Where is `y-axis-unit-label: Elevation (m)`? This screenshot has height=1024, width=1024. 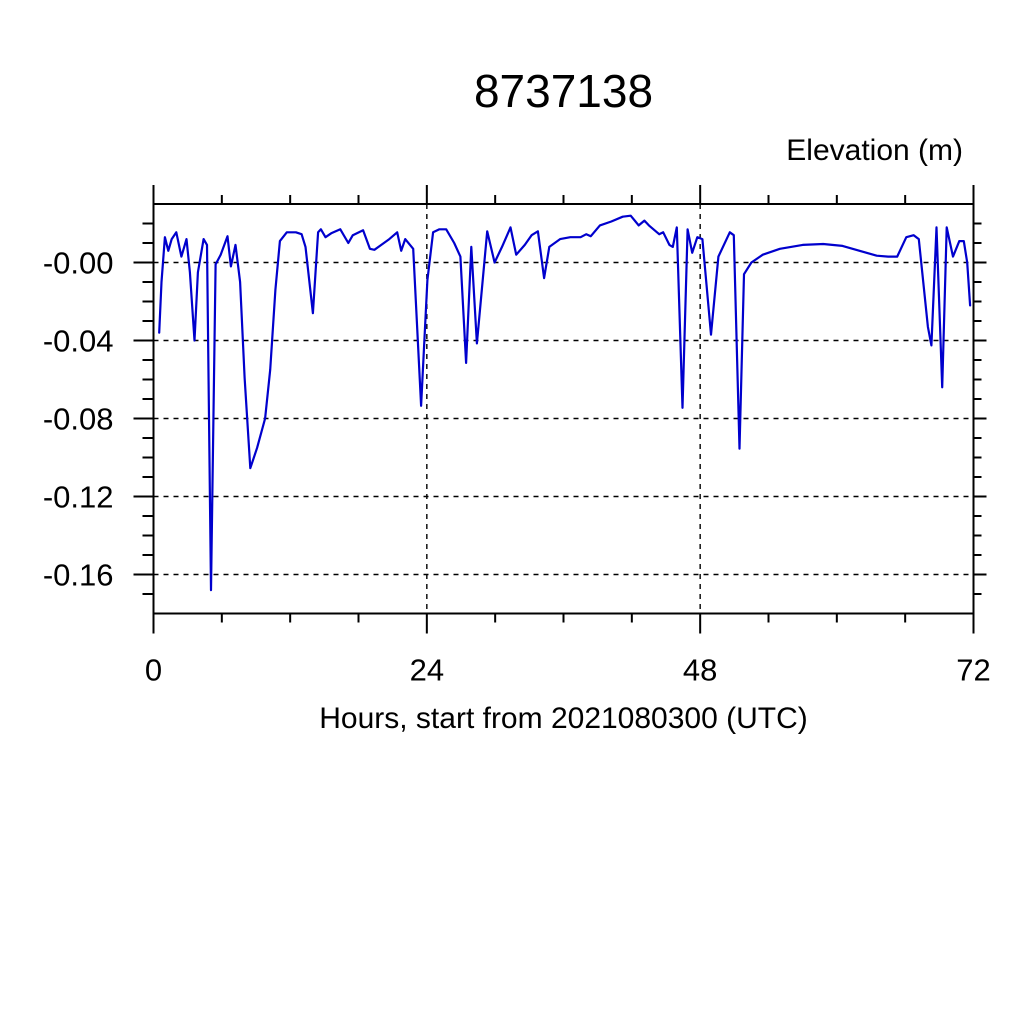
y-axis-unit-label: Elevation (m) is located at coordinates (874, 150).